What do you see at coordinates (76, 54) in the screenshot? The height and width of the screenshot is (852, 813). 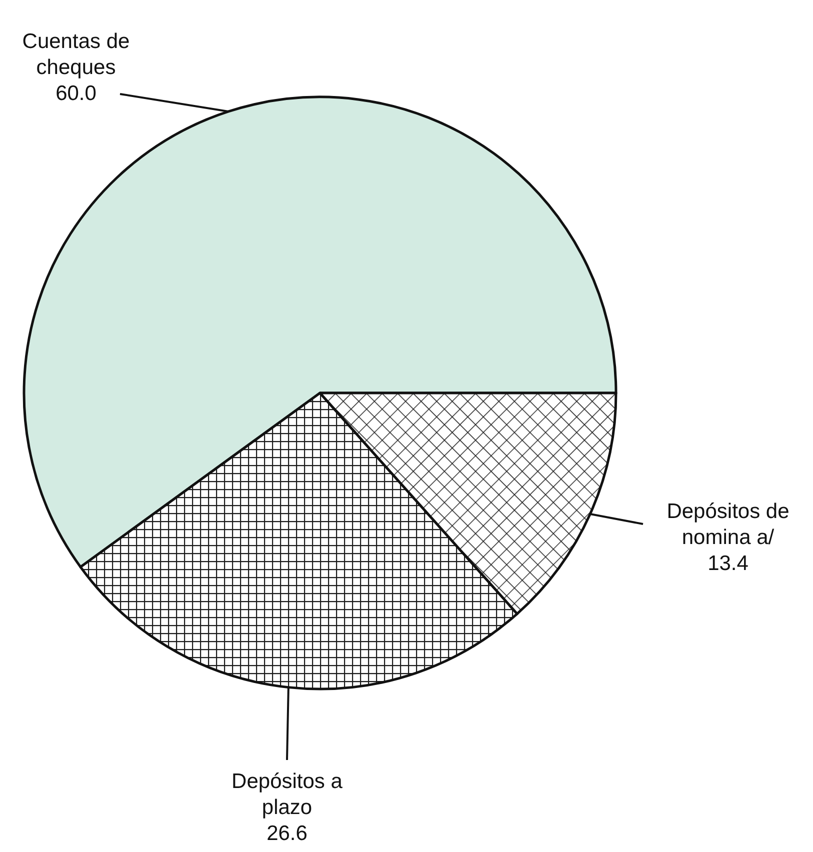 I see `slice-label: Cuentas de cheques` at bounding box center [76, 54].